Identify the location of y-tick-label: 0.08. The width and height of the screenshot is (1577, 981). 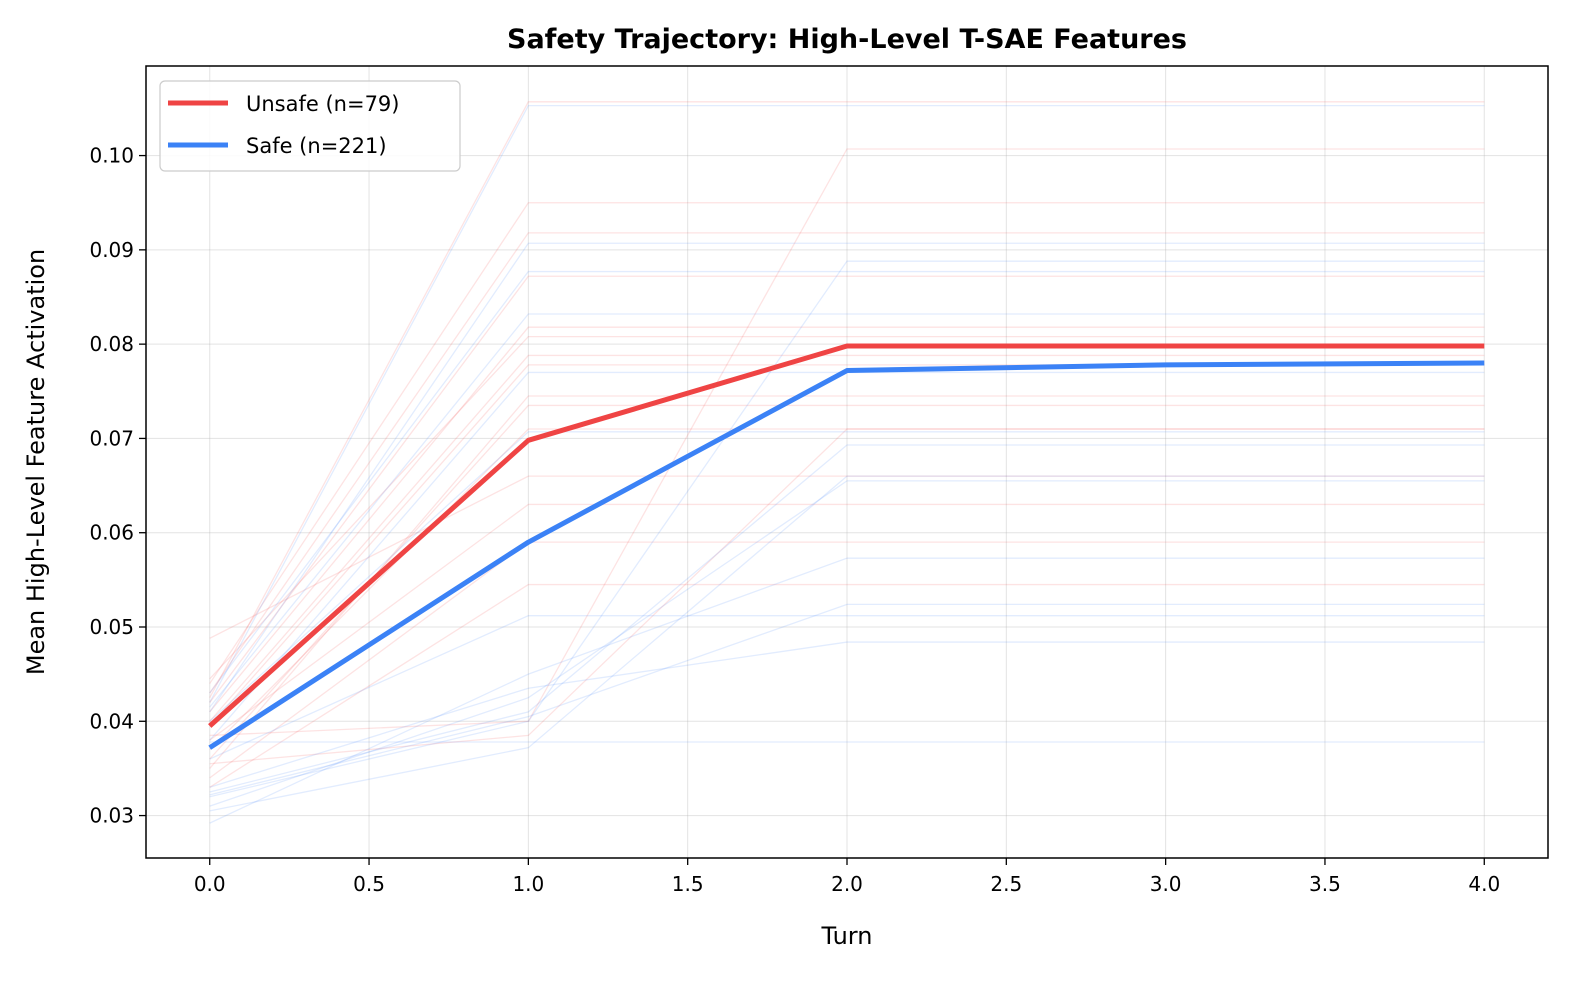
(111, 344).